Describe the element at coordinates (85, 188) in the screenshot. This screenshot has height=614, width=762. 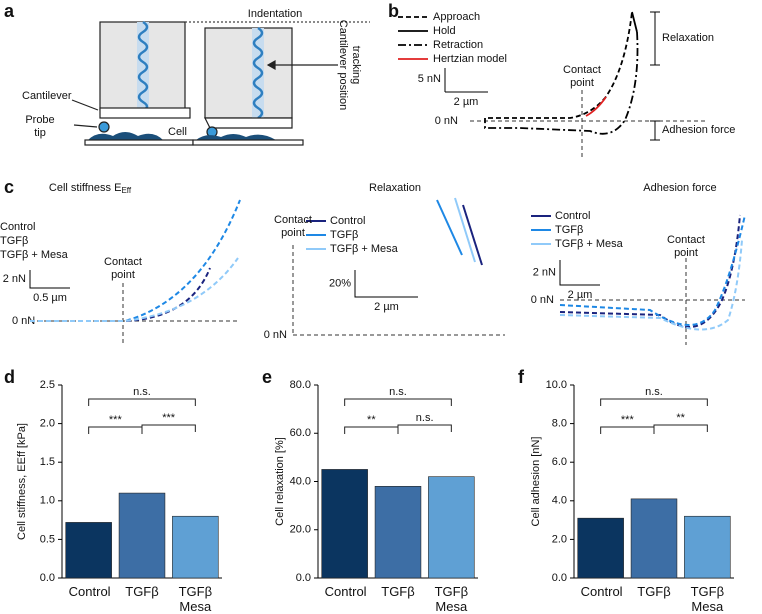
I see `title-text: Cell stiffness E` at that location.